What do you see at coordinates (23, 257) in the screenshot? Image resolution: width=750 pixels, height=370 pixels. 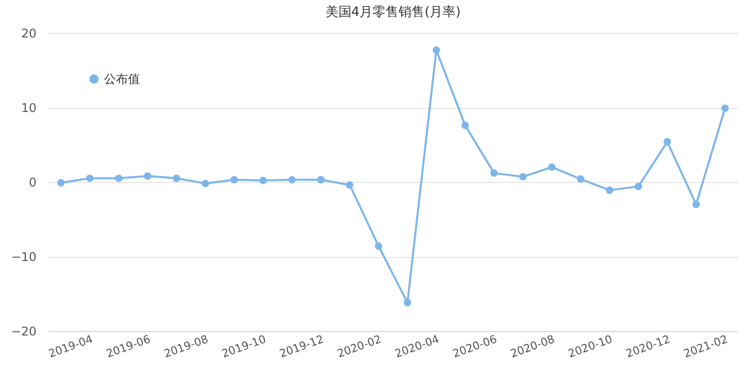 I see `y-tick-label: −10` at bounding box center [23, 257].